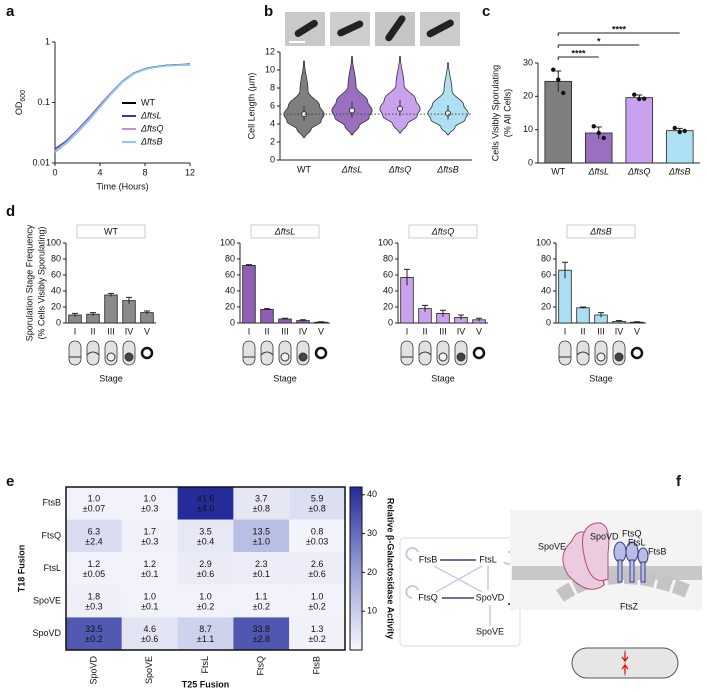 The height and width of the screenshot is (692, 707). What do you see at coordinates (93, 541) in the screenshot?
I see `cell-error: ±2.4` at bounding box center [93, 541].